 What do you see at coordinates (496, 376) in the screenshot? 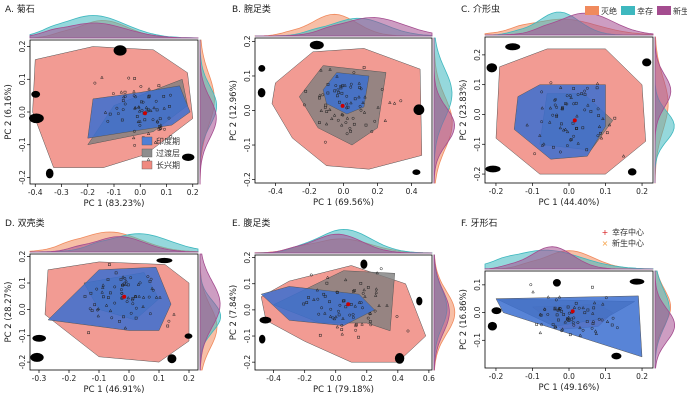
I see `x-tick-label: -0.2` at bounding box center [496, 376].